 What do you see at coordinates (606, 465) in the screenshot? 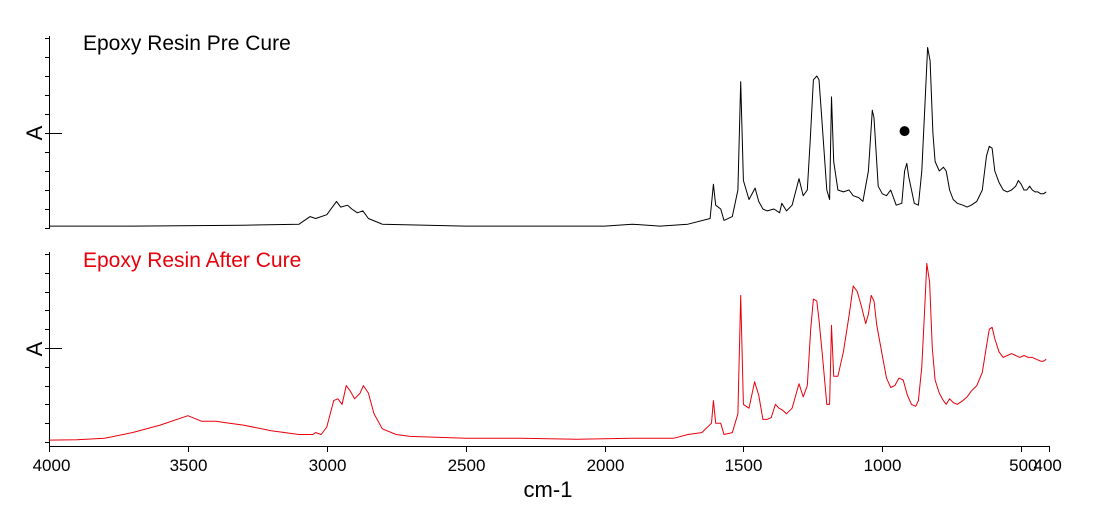
I see `x-tick-label: 2000` at bounding box center [606, 465].